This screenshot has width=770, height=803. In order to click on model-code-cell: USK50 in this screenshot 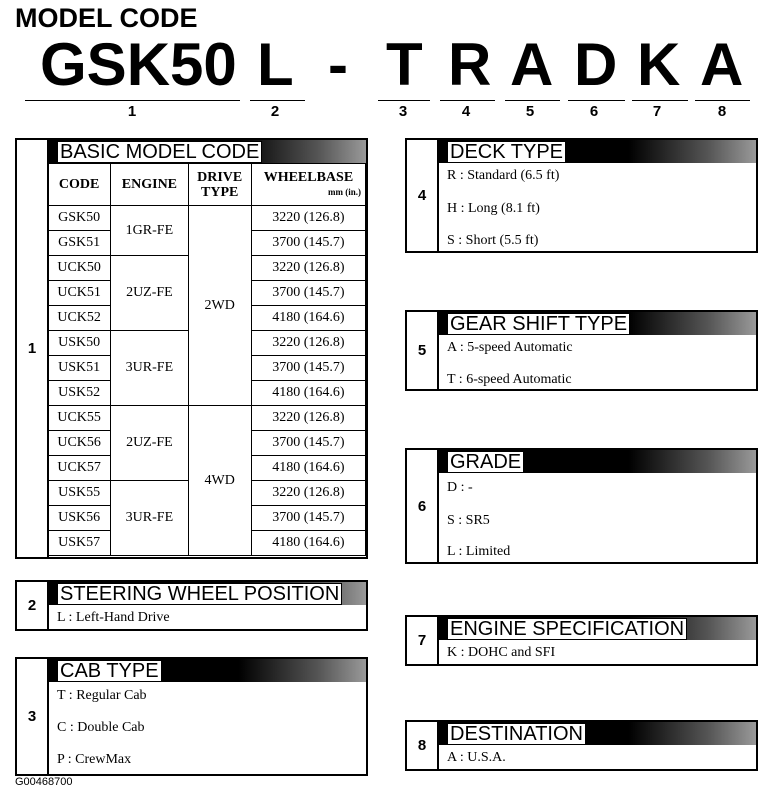, I will do `click(79, 343)`.